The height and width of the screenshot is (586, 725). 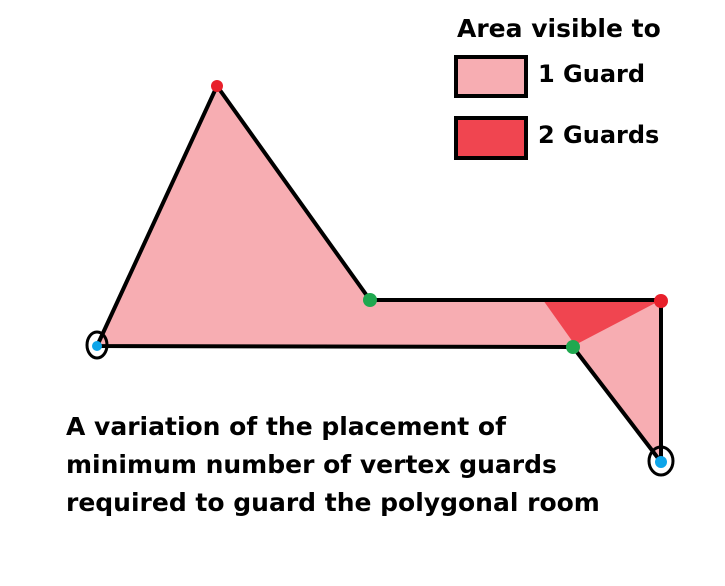 I want to click on guard-blue-left-ring, so click(x=97, y=345).